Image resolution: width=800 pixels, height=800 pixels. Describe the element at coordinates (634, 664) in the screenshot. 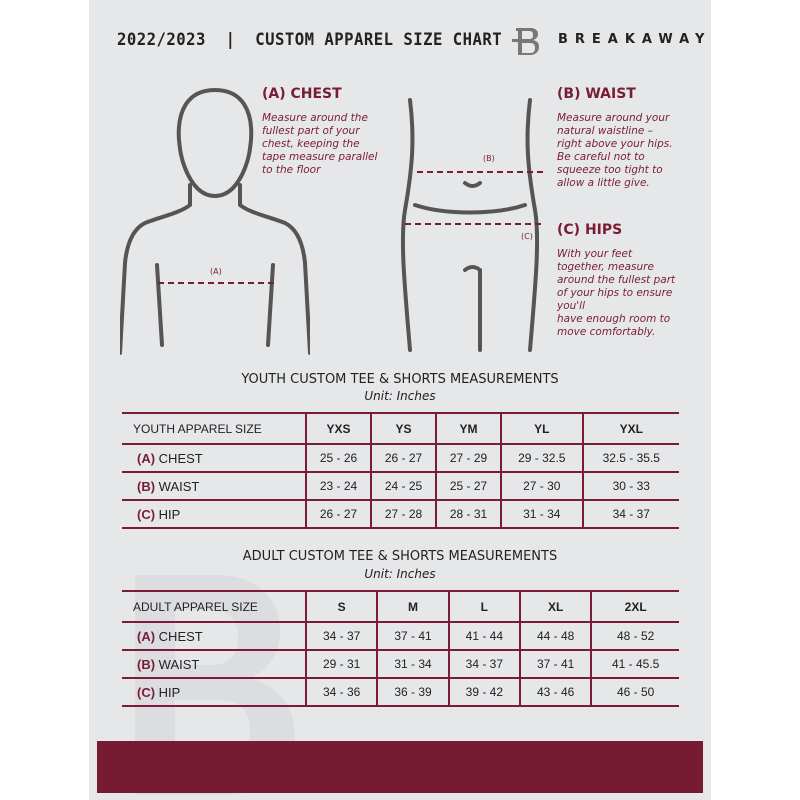

I see `measure-value: 41 - 45.5` at that location.